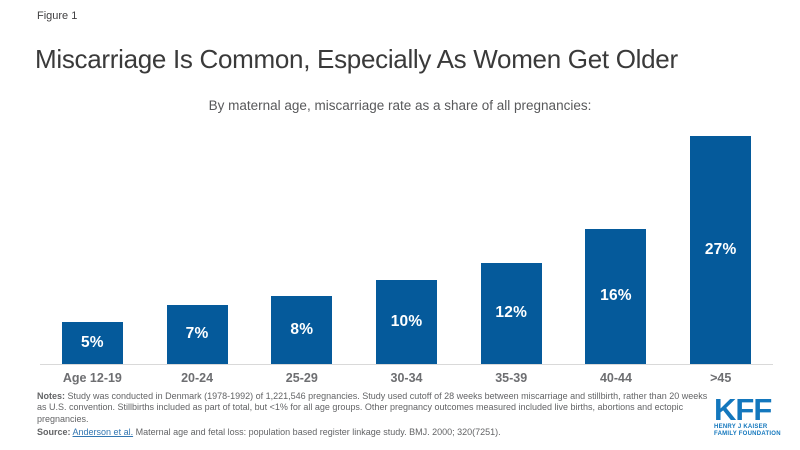  I want to click on bar-column: 27%, so click(720, 249).